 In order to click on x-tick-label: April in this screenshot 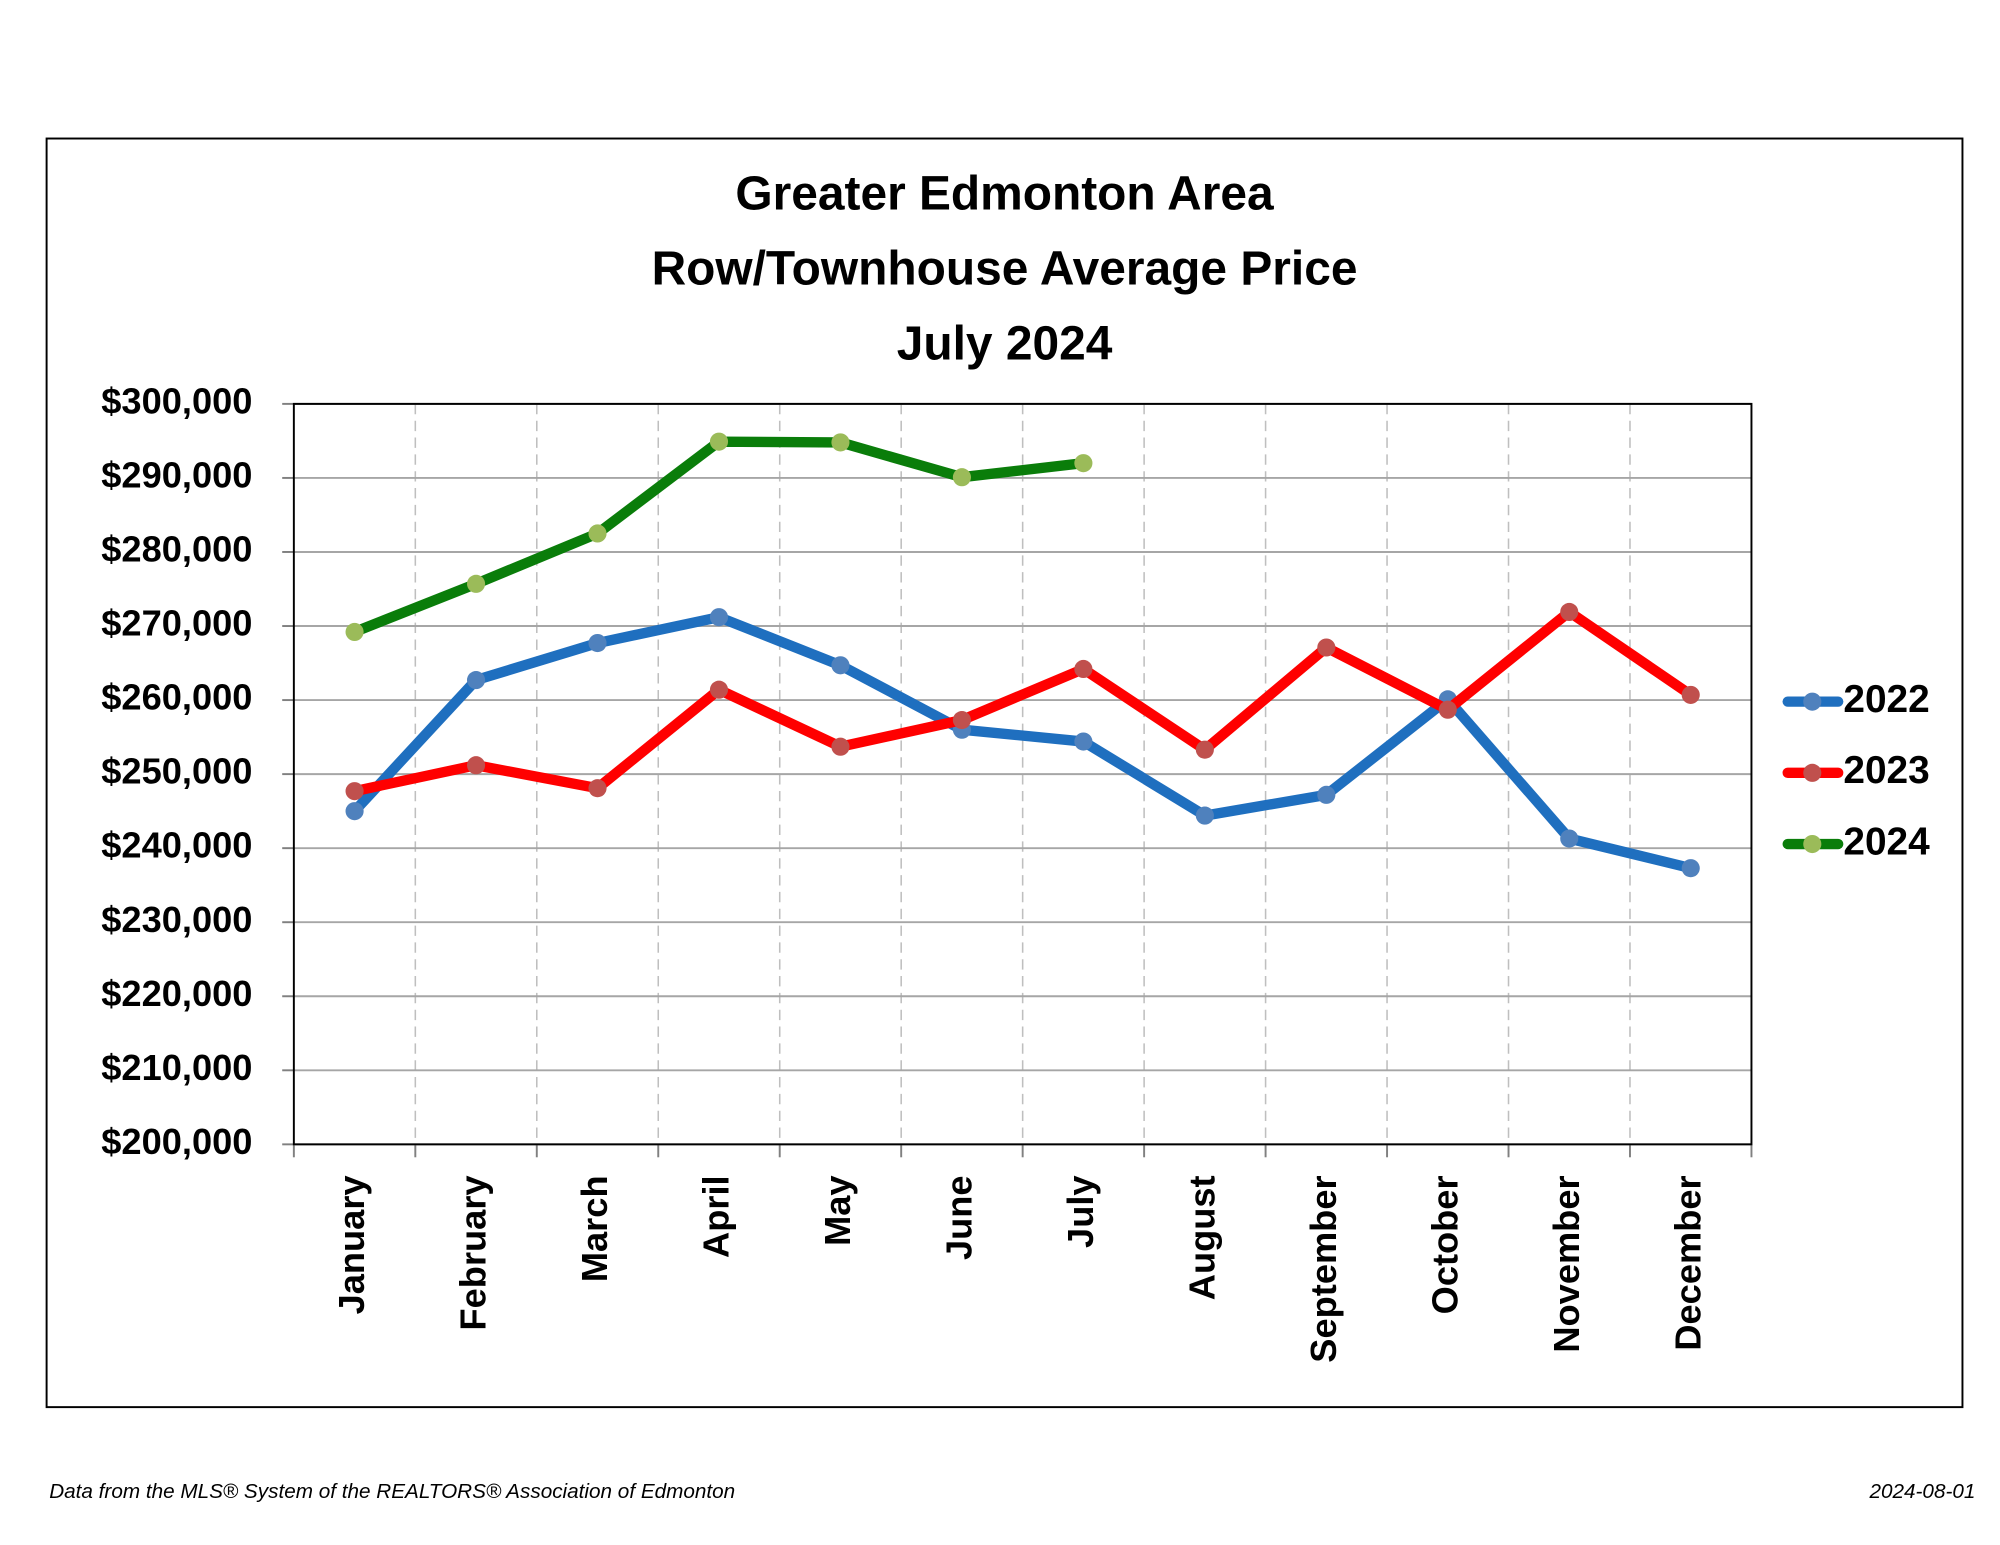, I will do `click(716, 1216)`.